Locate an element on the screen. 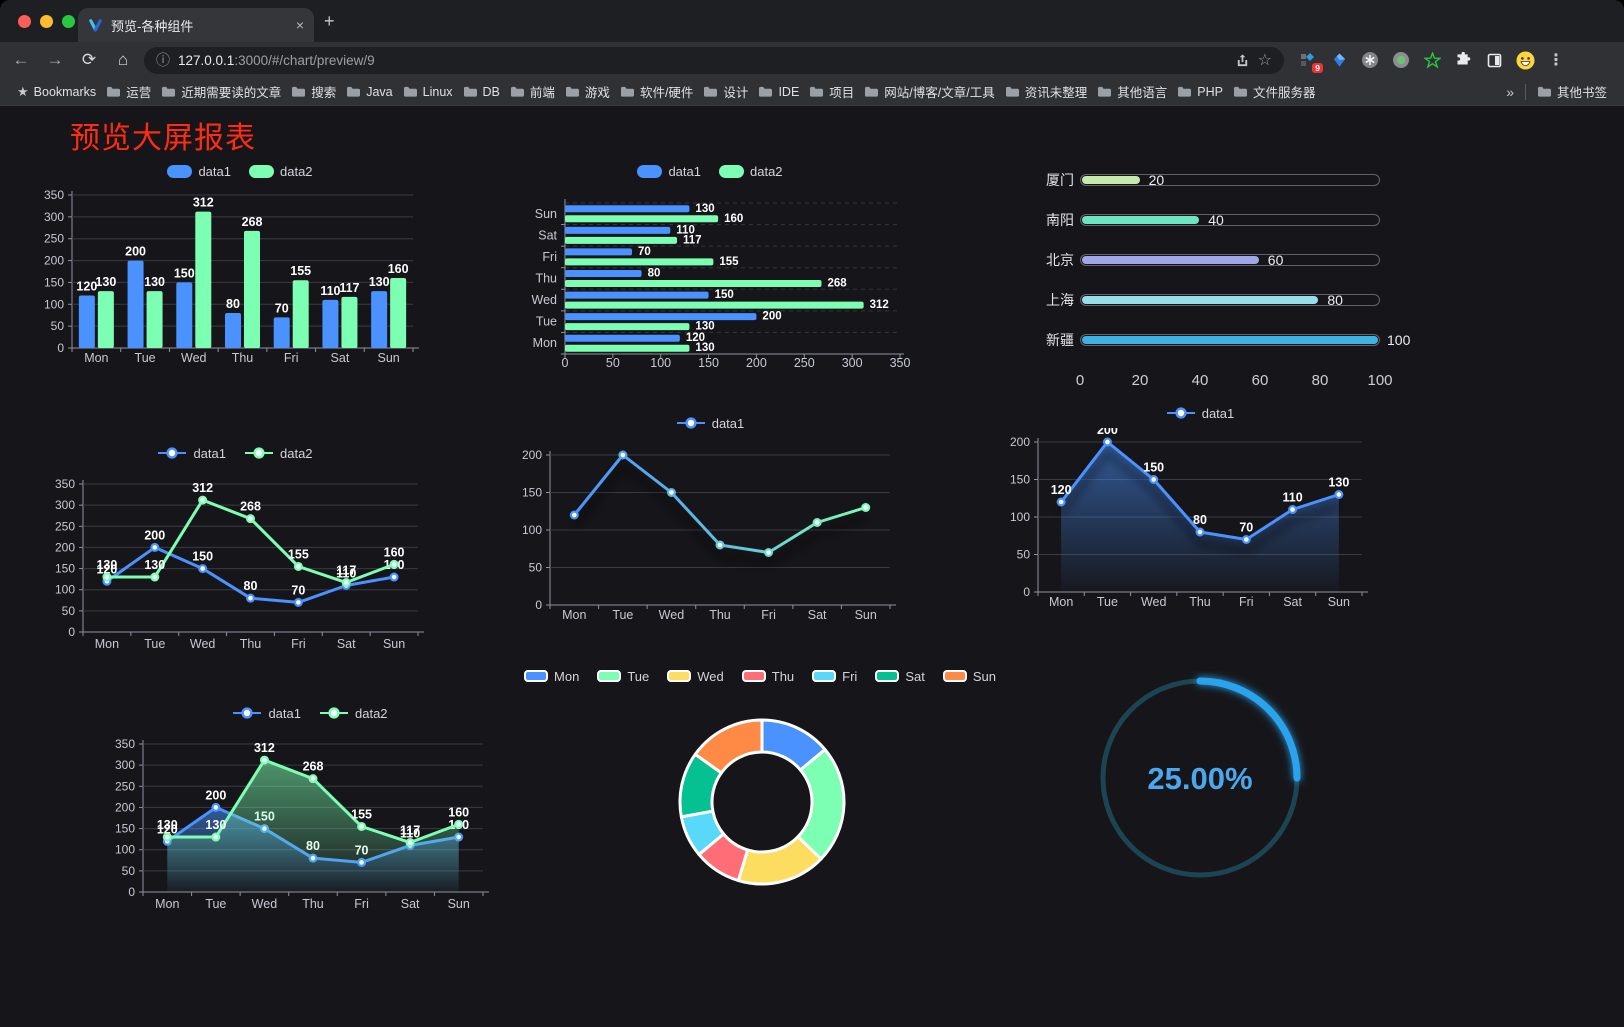  browser-tab: 预览-各种组件 × is located at coordinates (196, 25).